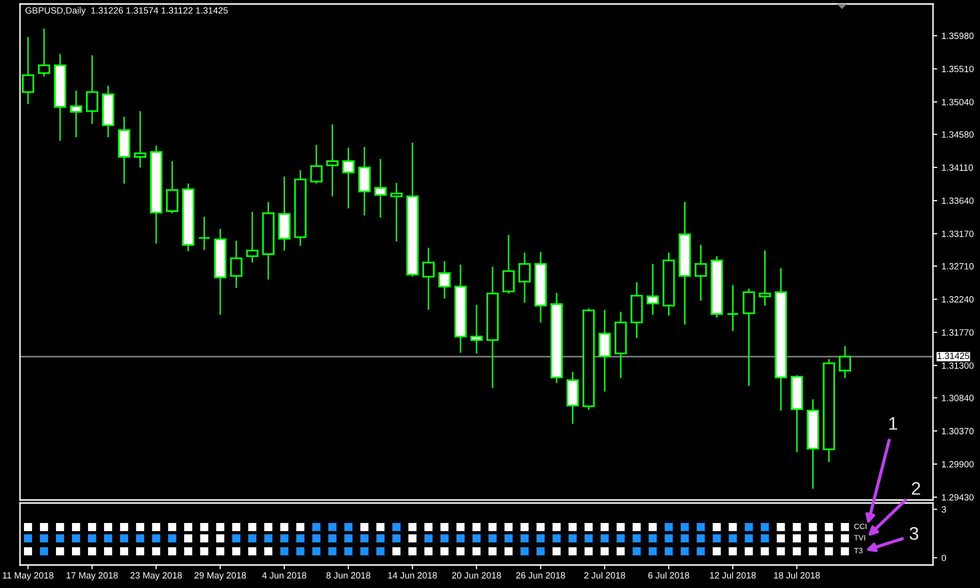  I want to click on y-tick-label: 1.34580, so click(958, 134).